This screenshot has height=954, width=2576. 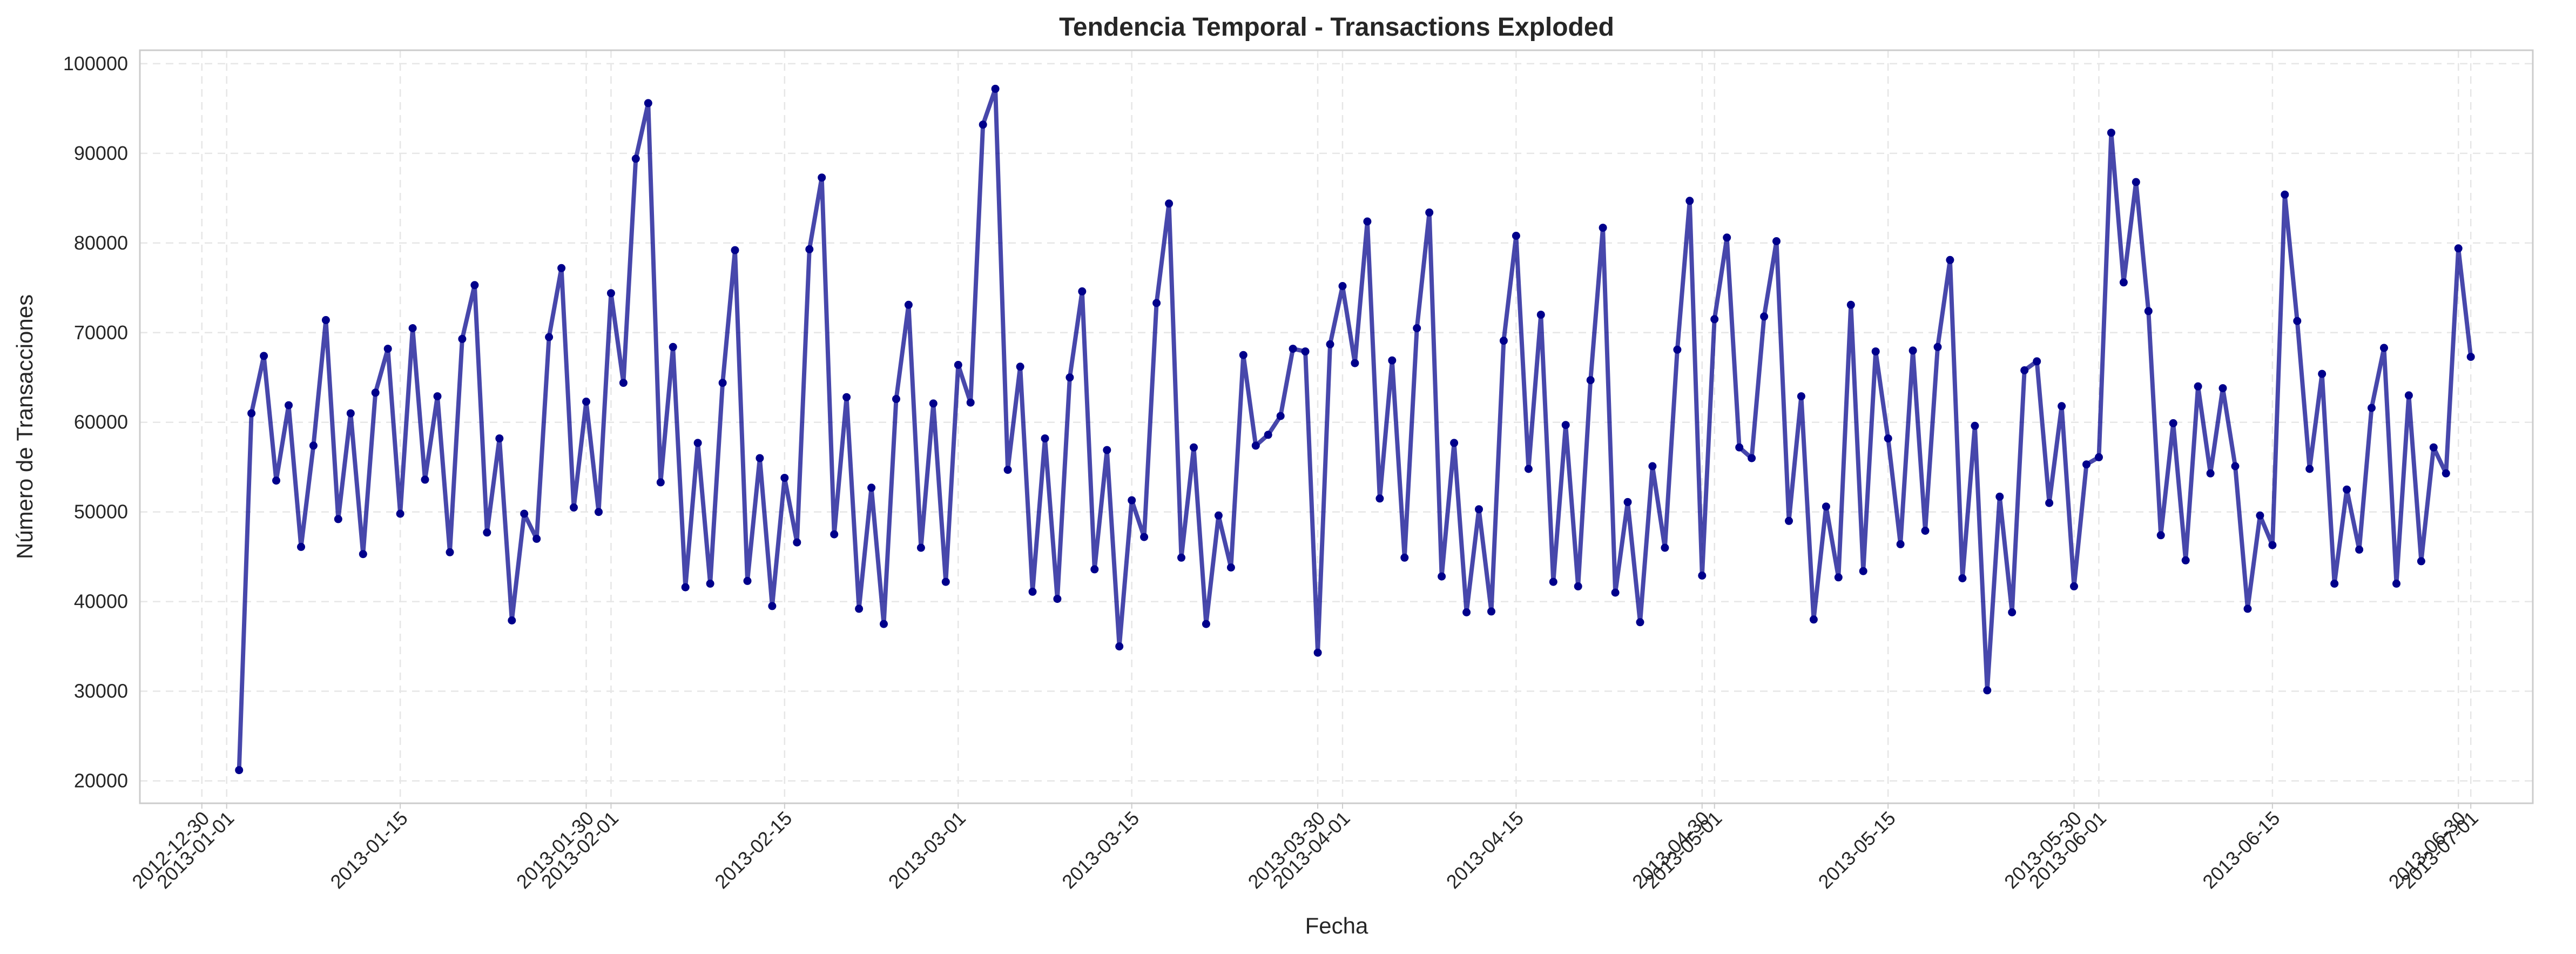 I want to click on y-tick-label: 100000, so click(x=95, y=63).